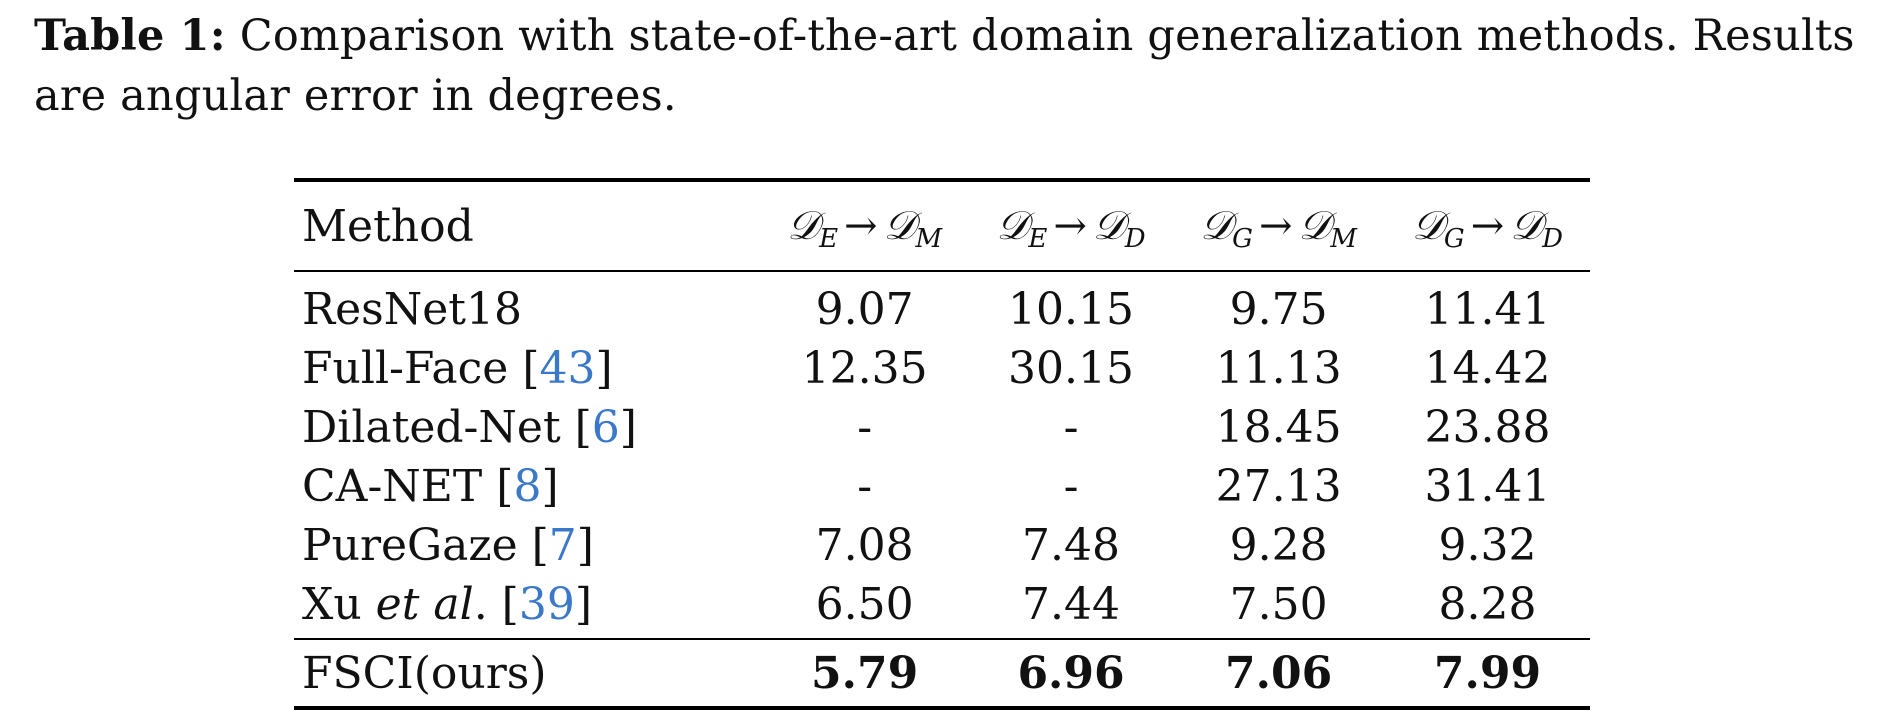  Describe the element at coordinates (1278, 309) in the screenshot. I see `value-cell: 9.75` at that location.